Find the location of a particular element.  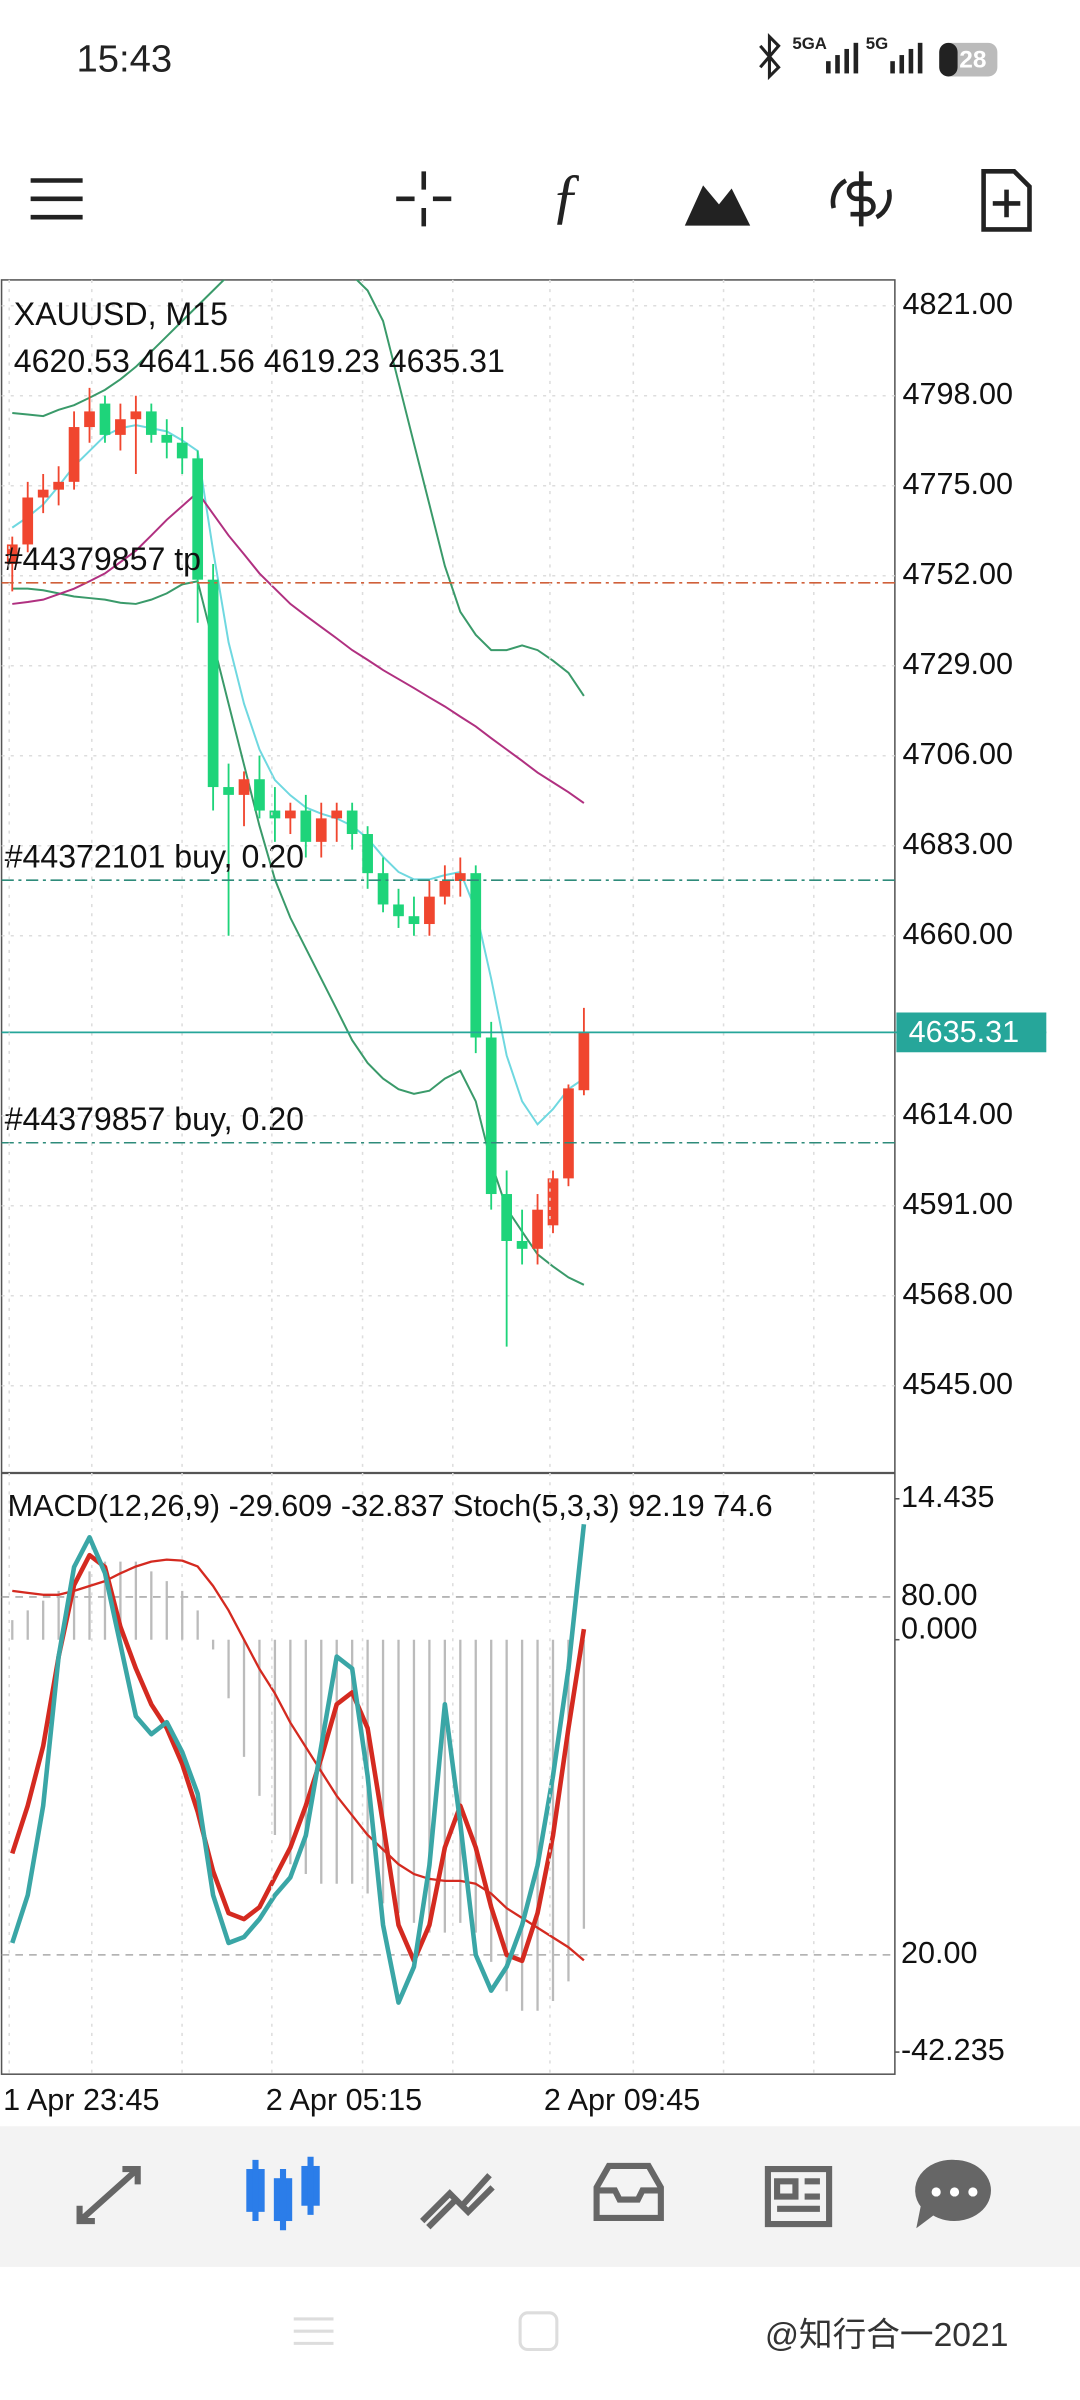

order-label: #44372101 buy, 0.20 is located at coordinates (154, 856).